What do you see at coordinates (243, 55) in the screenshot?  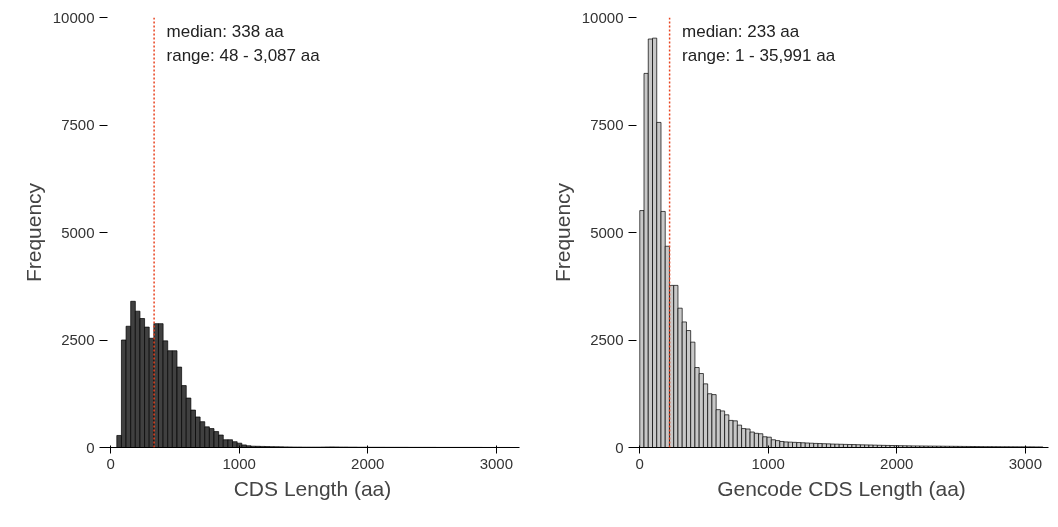 I see `annotation: range: 48 - 3,087 aa` at bounding box center [243, 55].